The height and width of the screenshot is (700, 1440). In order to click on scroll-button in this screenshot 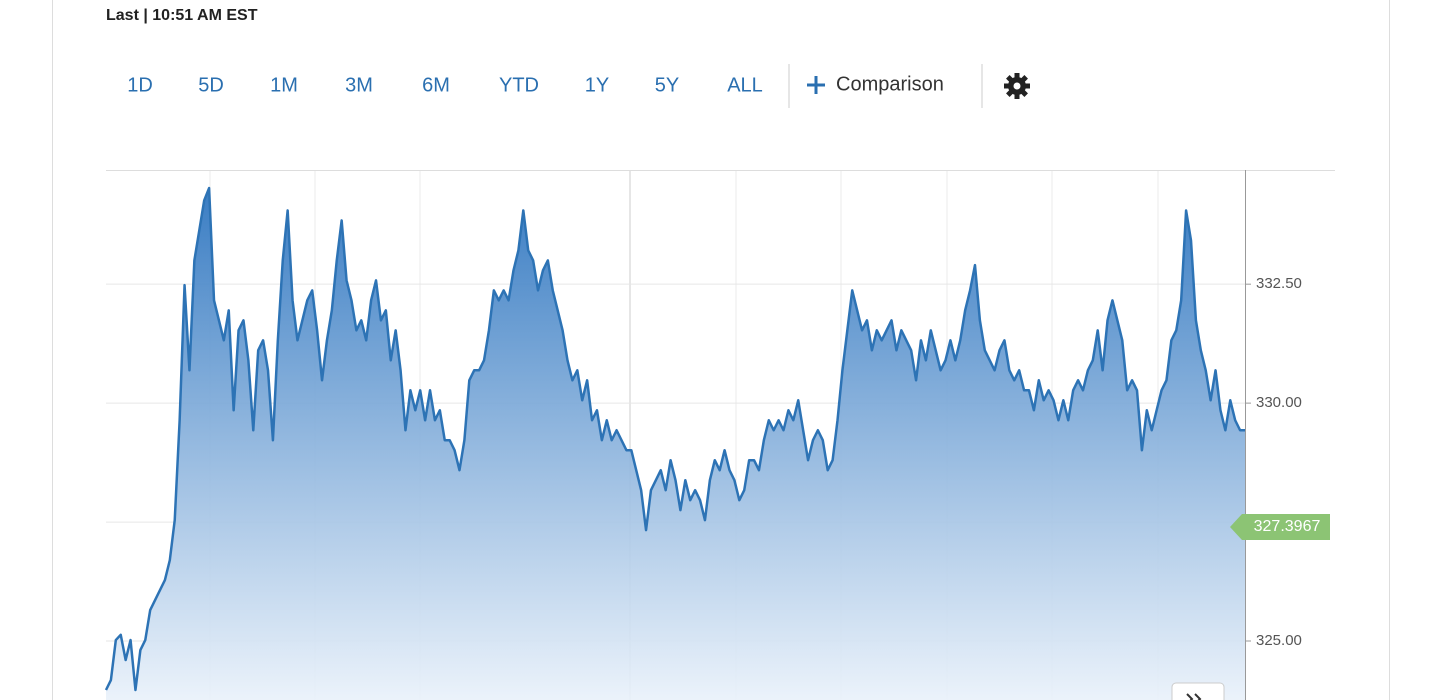, I will do `click(1198, 691)`.